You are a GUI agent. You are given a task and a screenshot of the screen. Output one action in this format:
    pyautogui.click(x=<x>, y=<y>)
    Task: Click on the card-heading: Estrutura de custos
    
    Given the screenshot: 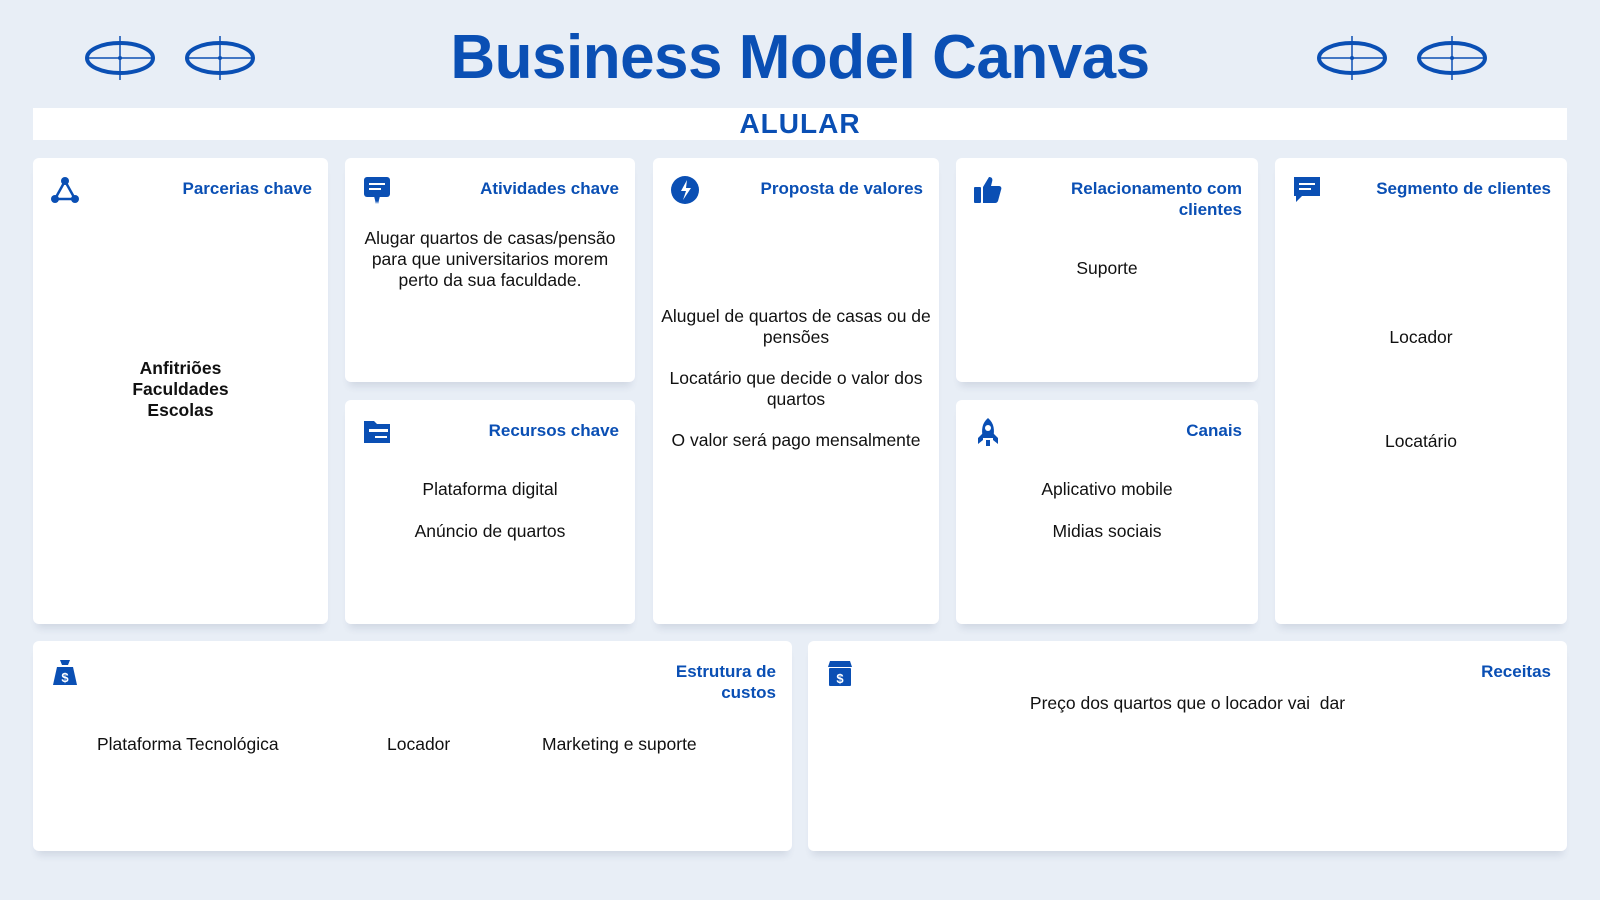 What is the action you would take?
    pyautogui.click(x=725, y=682)
    